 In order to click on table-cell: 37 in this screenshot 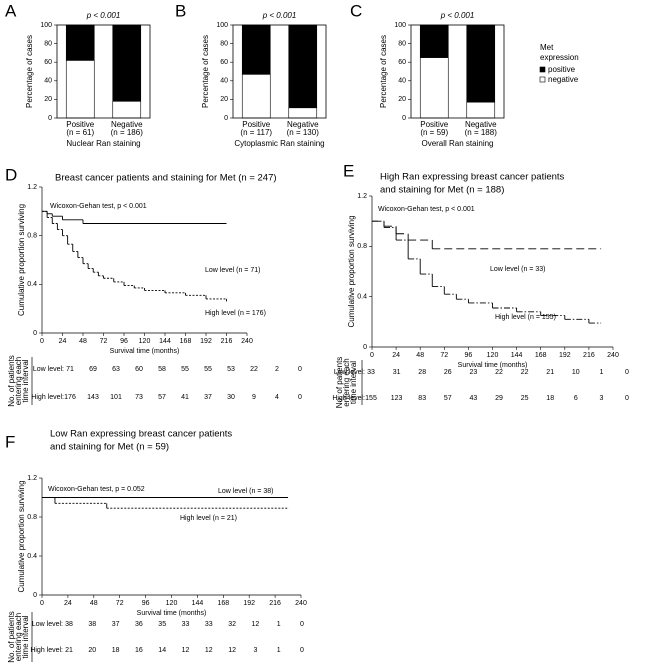, I will do `click(116, 624)`.